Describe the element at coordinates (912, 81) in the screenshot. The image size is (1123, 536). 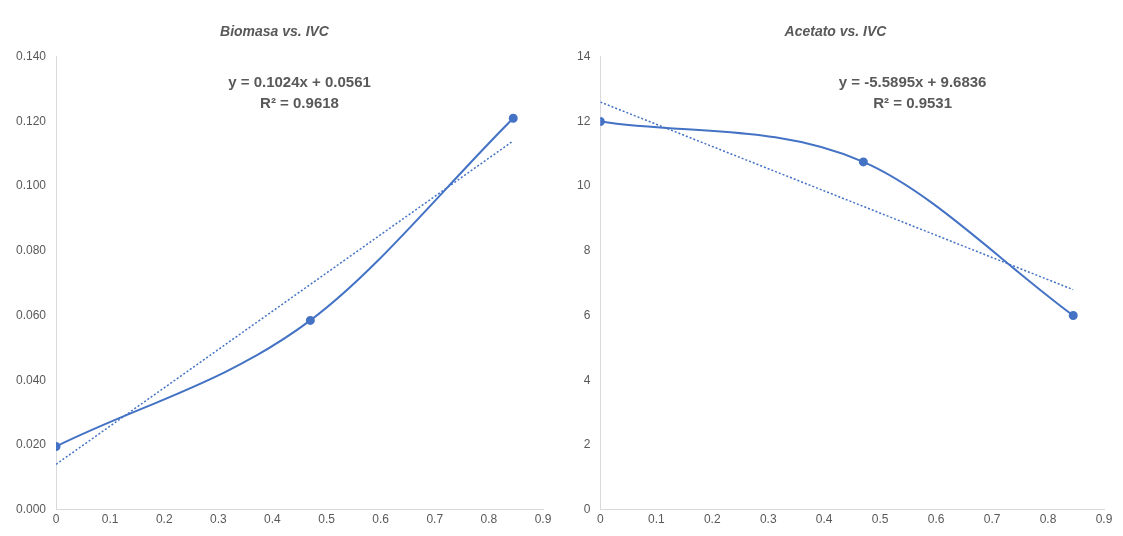
I see `annotation: y = -5.5895x + 9.6836` at that location.